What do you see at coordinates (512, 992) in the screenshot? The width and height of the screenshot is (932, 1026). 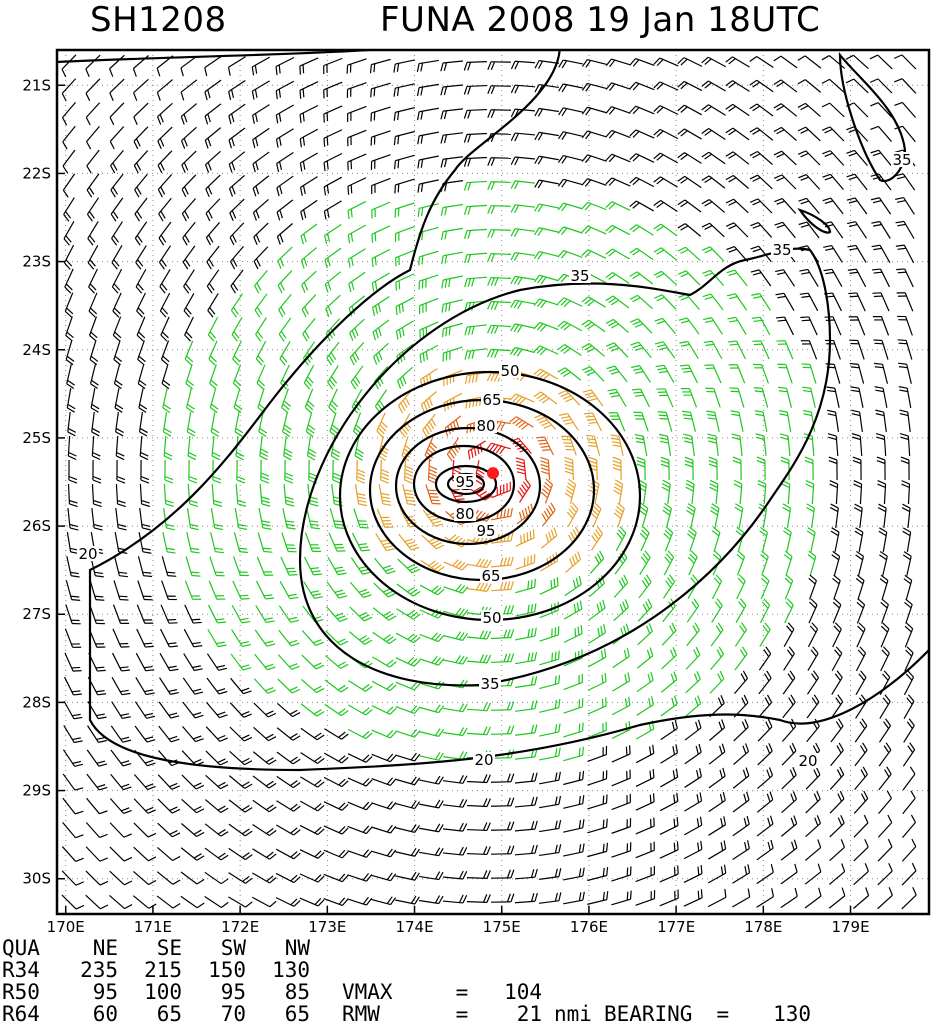 I see `vmax-value: 104` at bounding box center [512, 992].